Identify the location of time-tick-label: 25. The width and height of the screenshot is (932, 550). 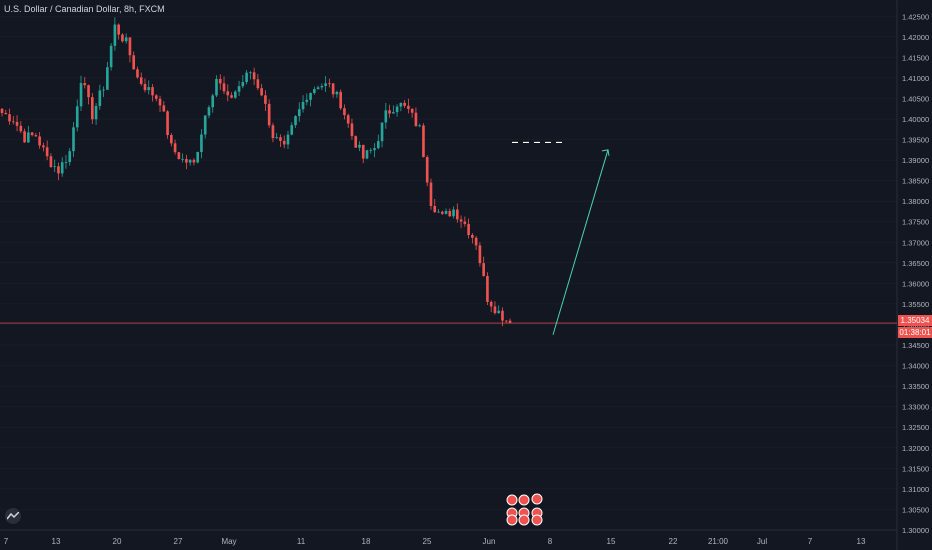
(427, 541).